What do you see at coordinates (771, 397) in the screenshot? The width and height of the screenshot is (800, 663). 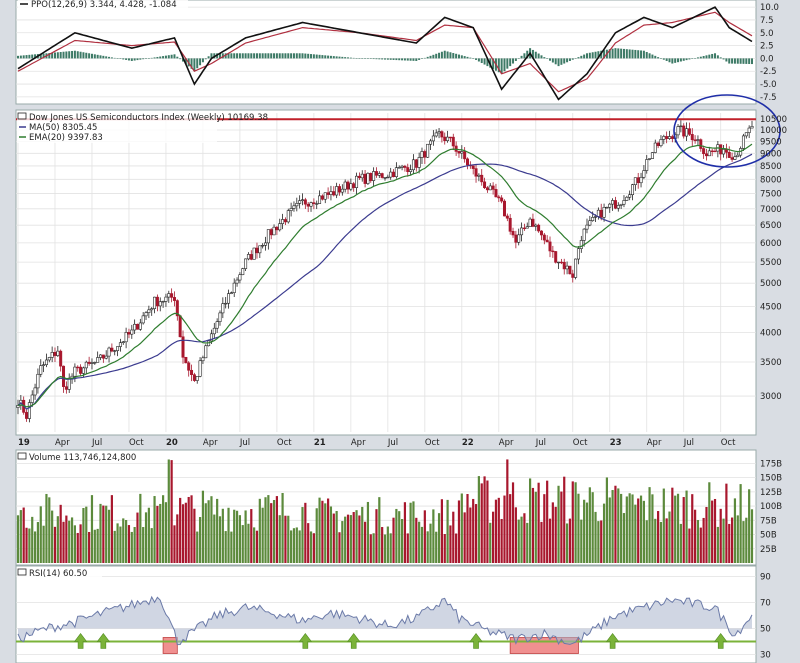 I see `price-tick-label: 3000` at bounding box center [771, 397].